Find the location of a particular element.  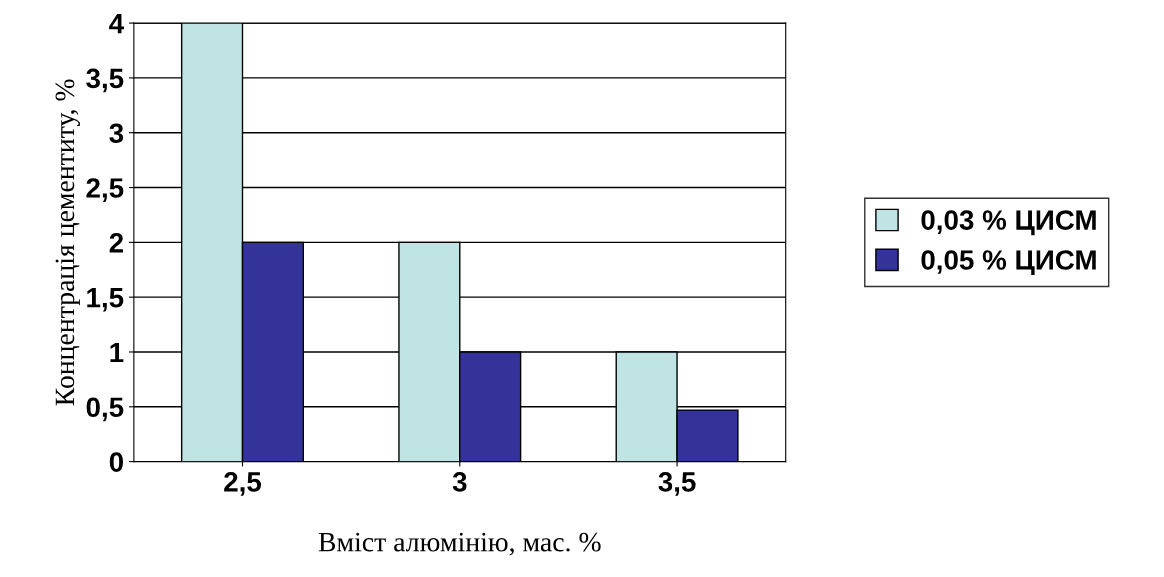

x-tick-label: 3,5 is located at coordinates (677, 484).